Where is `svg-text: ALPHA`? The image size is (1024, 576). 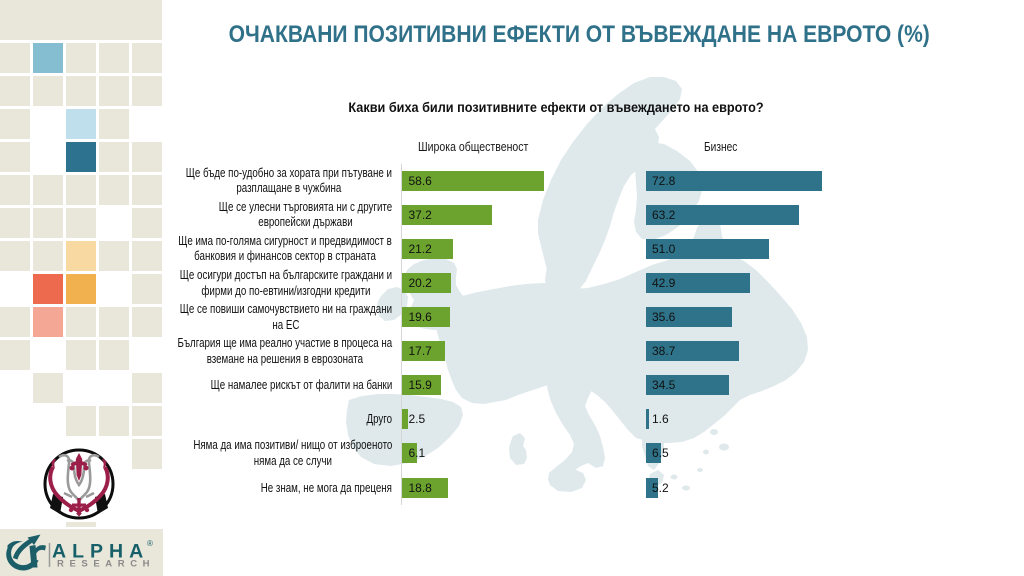
svg-text: ALPHA is located at coordinates (100, 552).